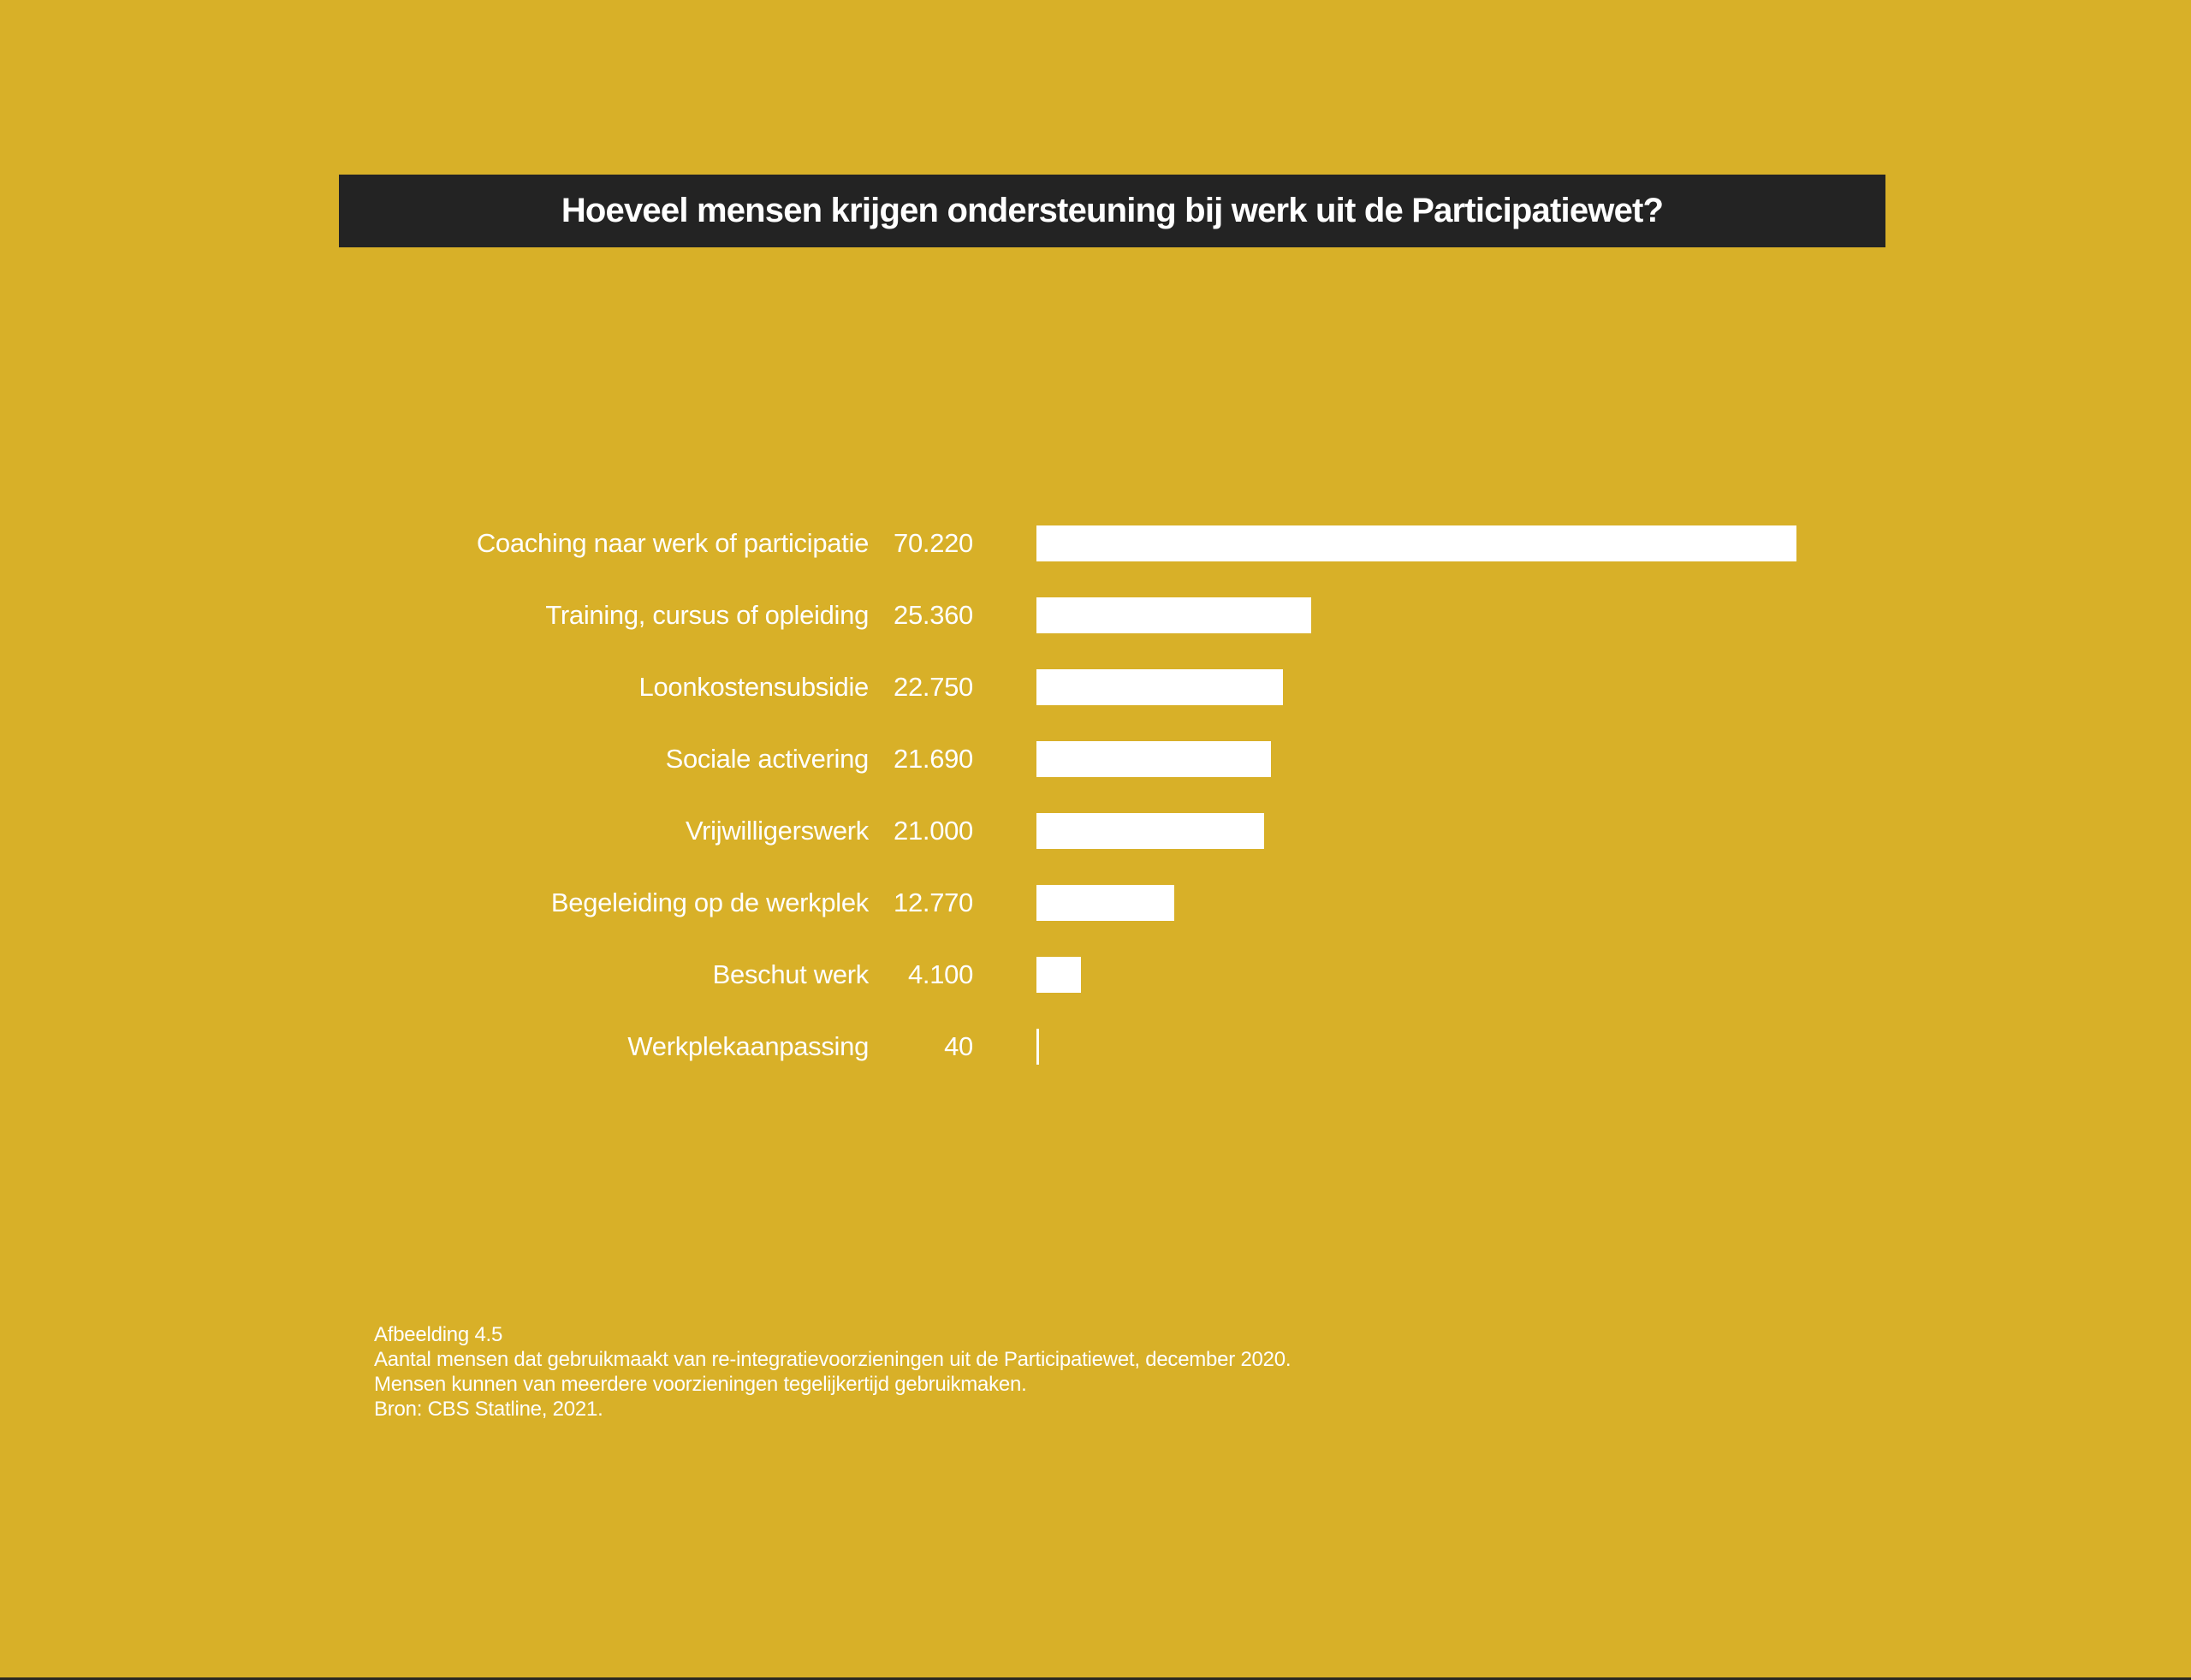 This screenshot has width=2191, height=1680. Describe the element at coordinates (791, 974) in the screenshot. I see `bar-label: Beschut werk` at that location.